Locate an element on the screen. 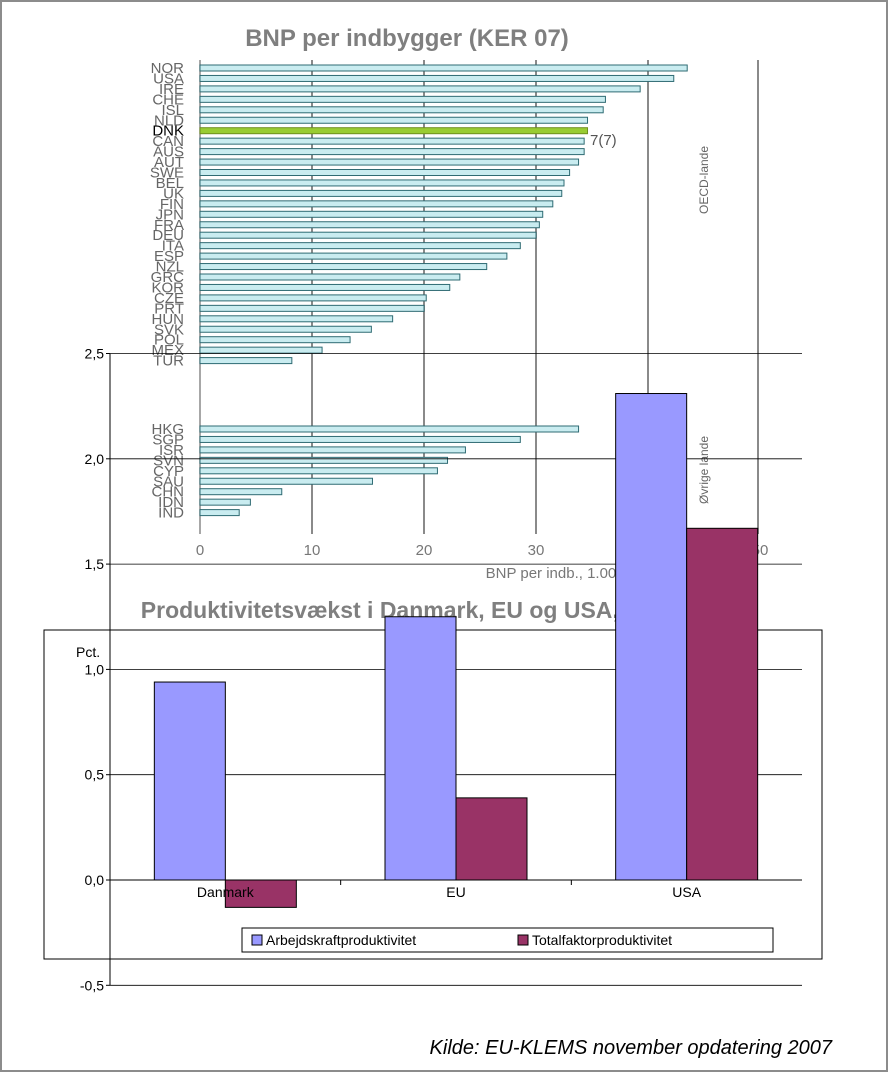  bar-swe is located at coordinates (385, 172).